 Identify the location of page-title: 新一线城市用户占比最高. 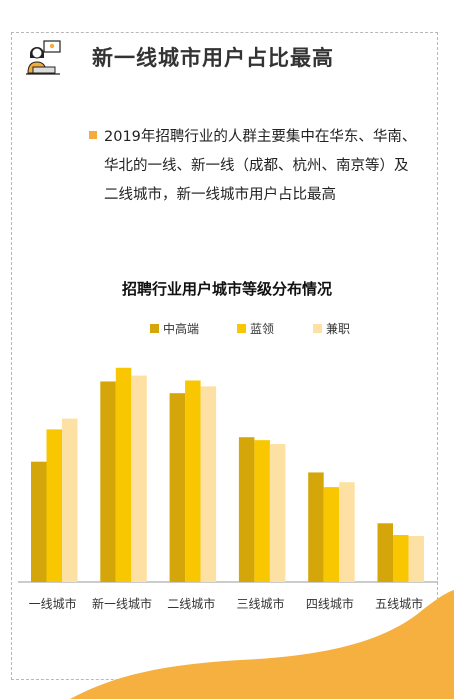
(213, 58).